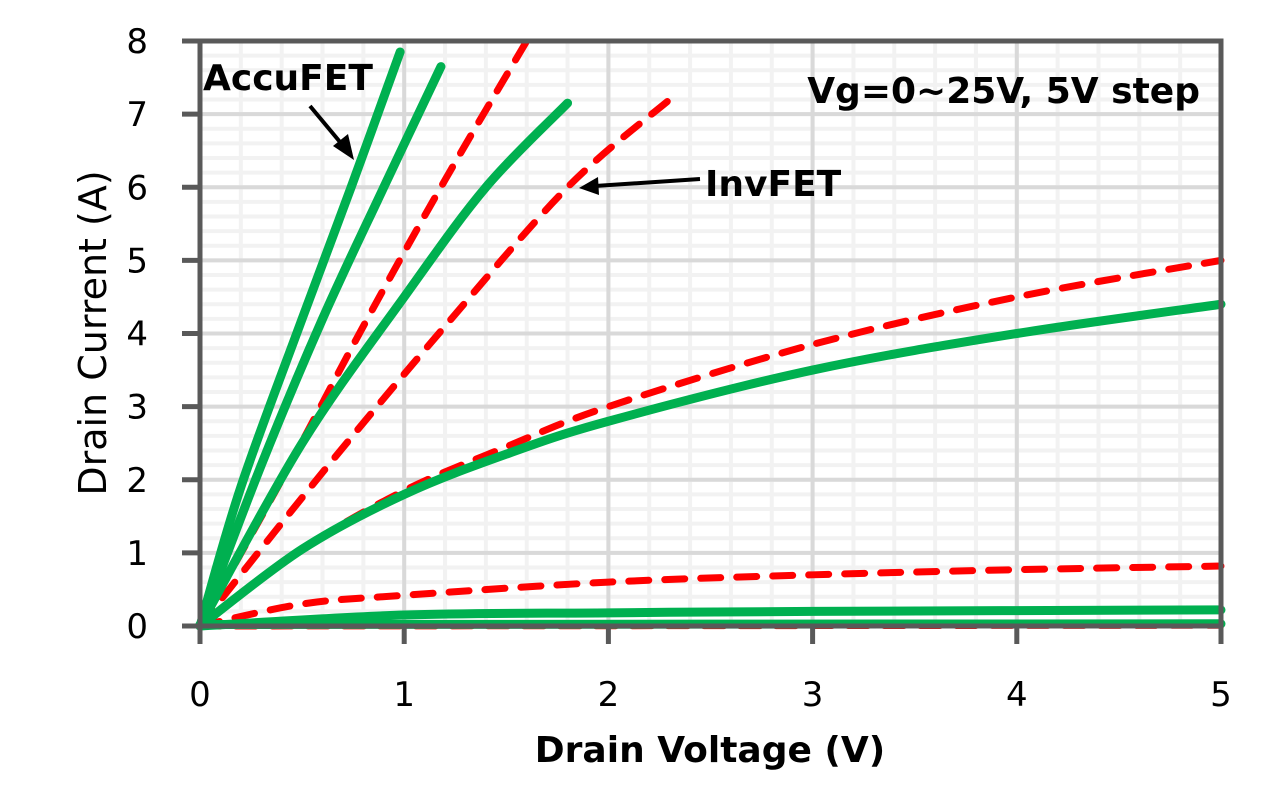 This screenshot has width=1269, height=788. I want to click on x-axis-title: Drain Voltage (V), so click(710, 750).